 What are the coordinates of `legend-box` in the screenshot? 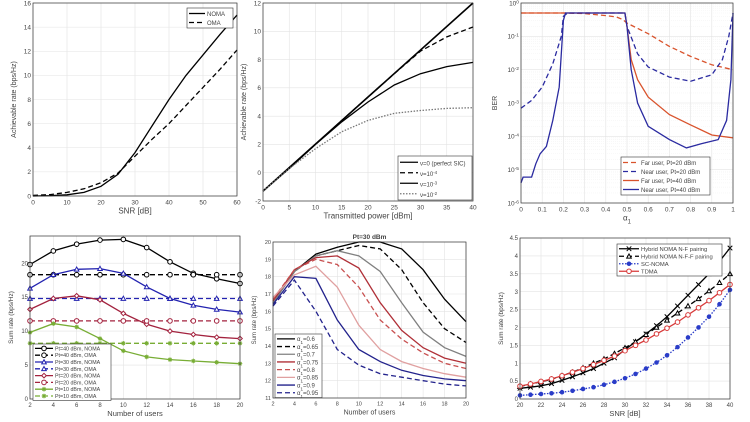 It's located at (665, 176).